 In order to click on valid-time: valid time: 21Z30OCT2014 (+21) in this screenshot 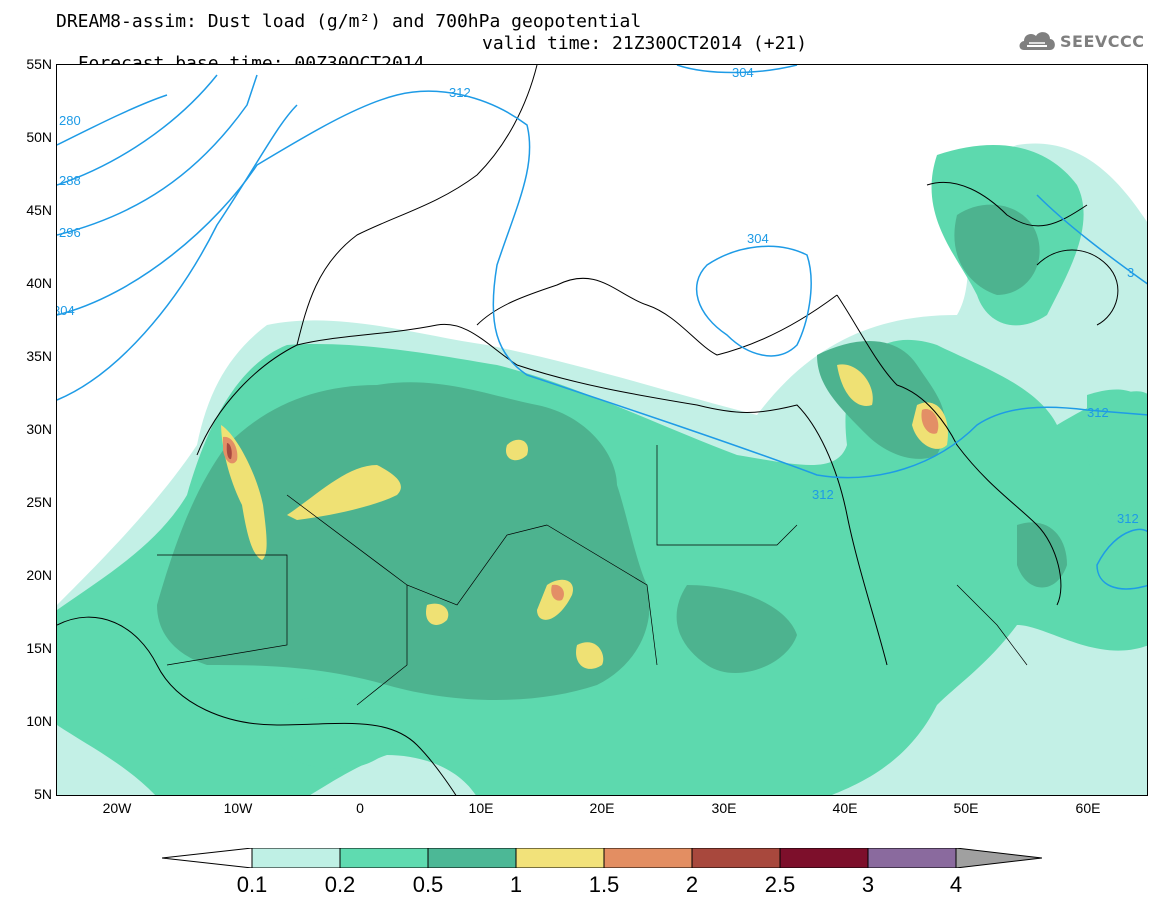, I will do `click(645, 43)`.